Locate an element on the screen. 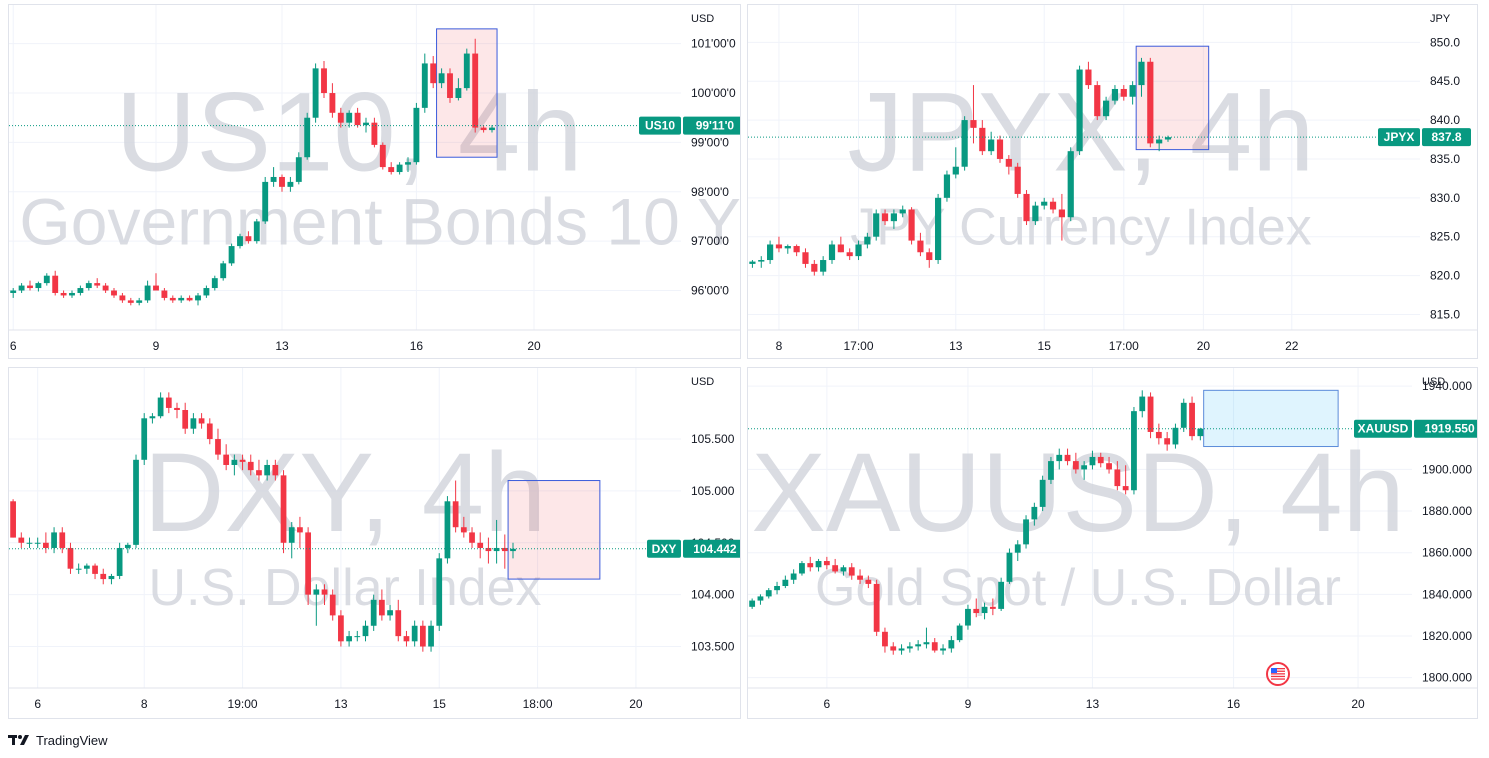  dxy-watermark-subtitle: U.S. Dollar Index is located at coordinates (344, 588).